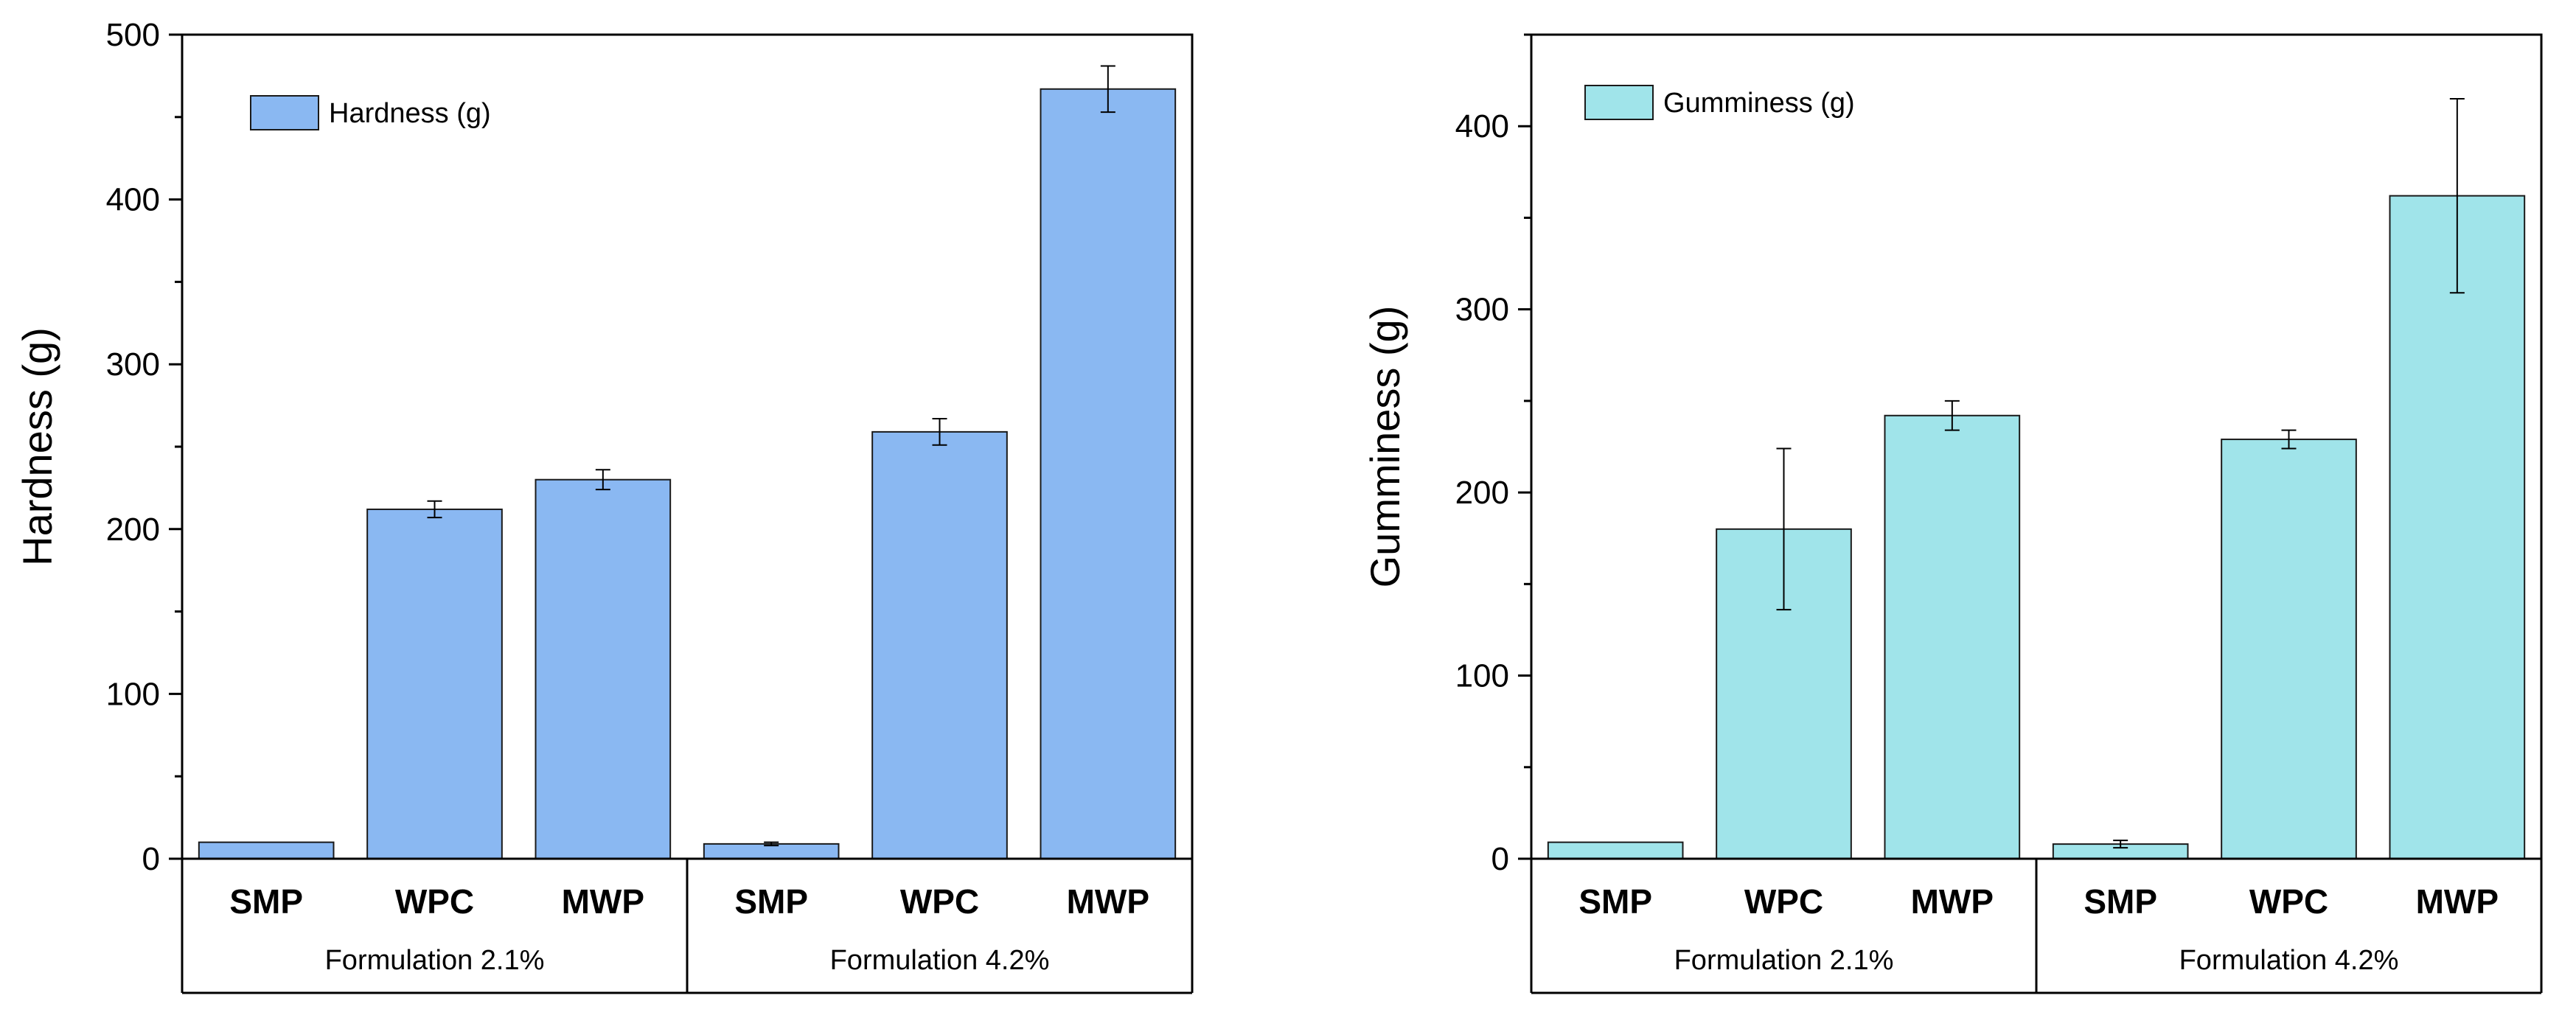 The image size is (2576, 1015). Describe the element at coordinates (410, 113) in the screenshot. I see `legend-label: Hardness (g)` at that location.